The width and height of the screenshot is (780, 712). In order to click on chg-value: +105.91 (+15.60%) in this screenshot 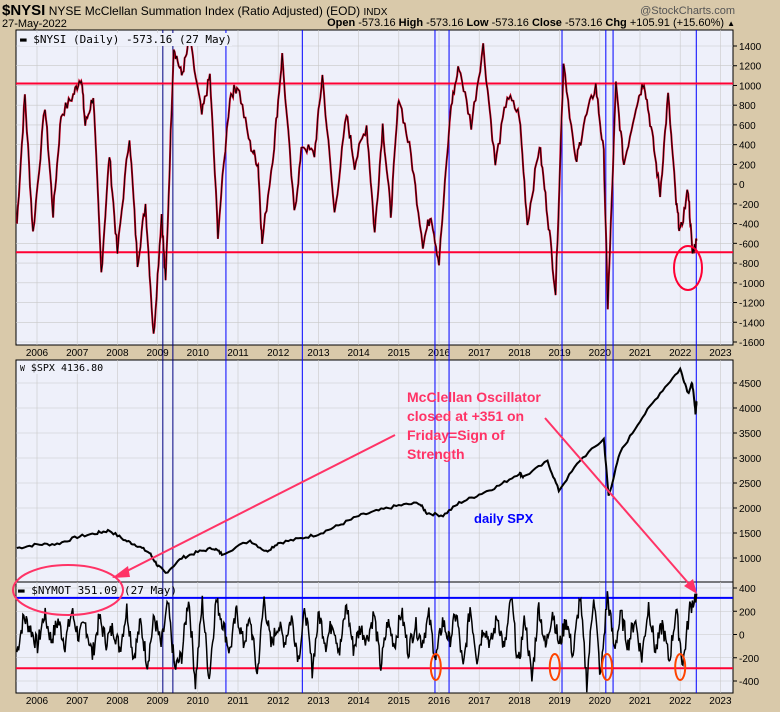, I will do `click(677, 23)`.